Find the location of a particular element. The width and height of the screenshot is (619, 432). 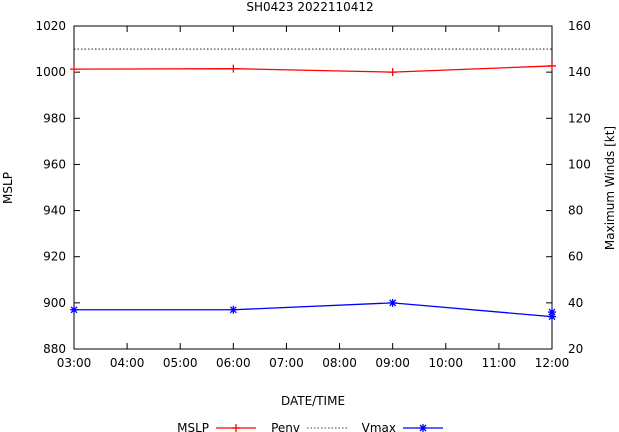

legend: MSLP Penv Vmax is located at coordinates (310, 426).